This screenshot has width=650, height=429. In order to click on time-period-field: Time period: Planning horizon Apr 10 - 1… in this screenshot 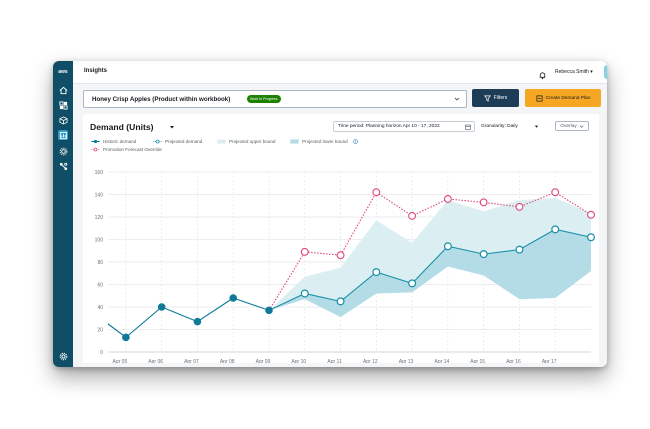, I will do `click(404, 126)`.